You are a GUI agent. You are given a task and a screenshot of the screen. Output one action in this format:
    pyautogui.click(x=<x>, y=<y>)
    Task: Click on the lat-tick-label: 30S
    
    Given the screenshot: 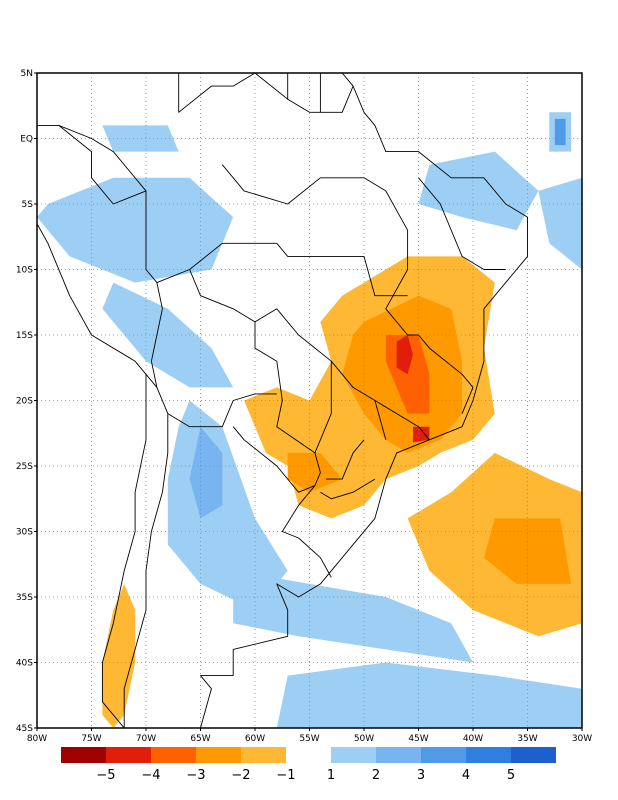 What is the action you would take?
    pyautogui.click(x=24, y=533)
    